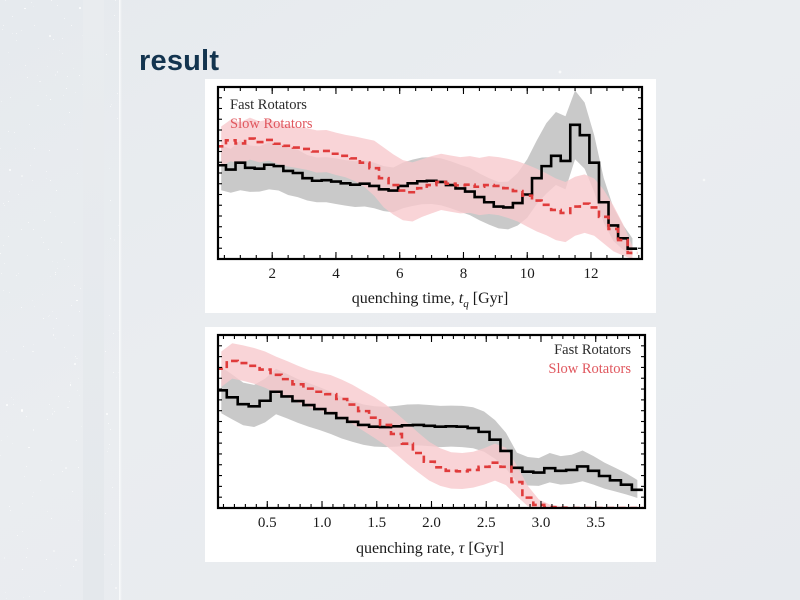 The image size is (800, 600). I want to click on x-tick-label: 10, so click(527, 274).